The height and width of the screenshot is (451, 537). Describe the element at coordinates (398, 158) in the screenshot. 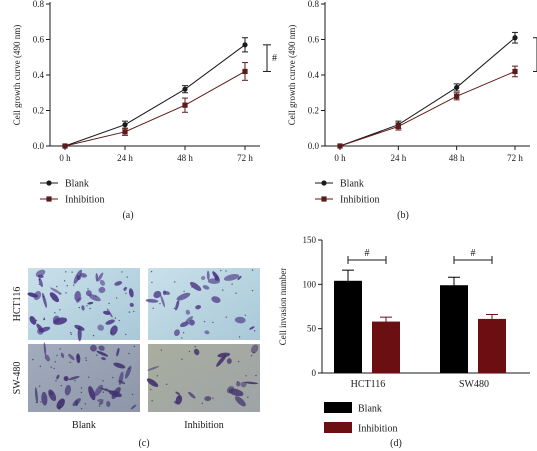

I see `x-tick-label: 24 h` at that location.